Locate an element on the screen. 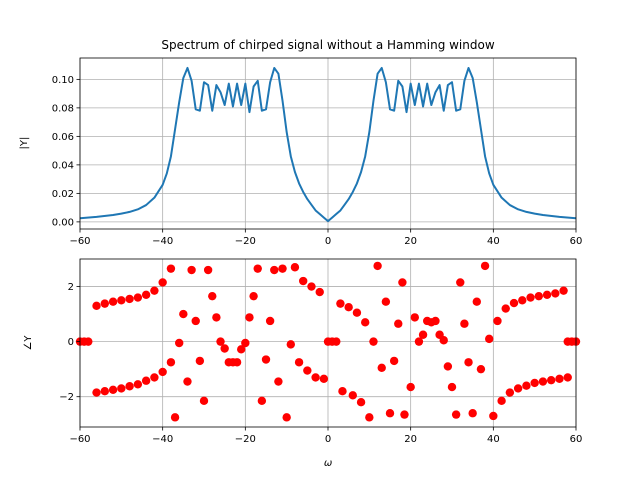  top-y-tick-label: 0.04 is located at coordinates (63, 165).